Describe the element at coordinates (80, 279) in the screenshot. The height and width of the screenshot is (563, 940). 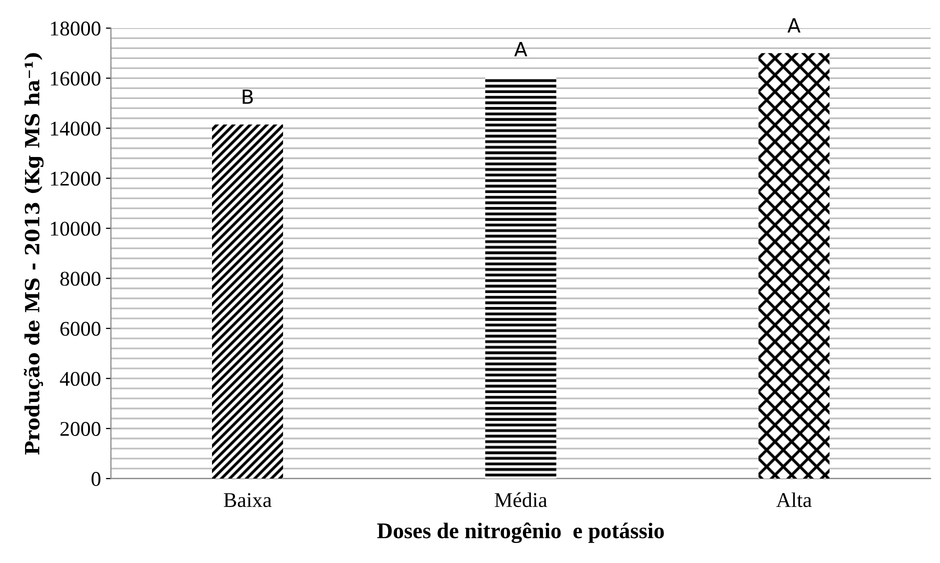
I see `y-tick-label: 8000` at that location.